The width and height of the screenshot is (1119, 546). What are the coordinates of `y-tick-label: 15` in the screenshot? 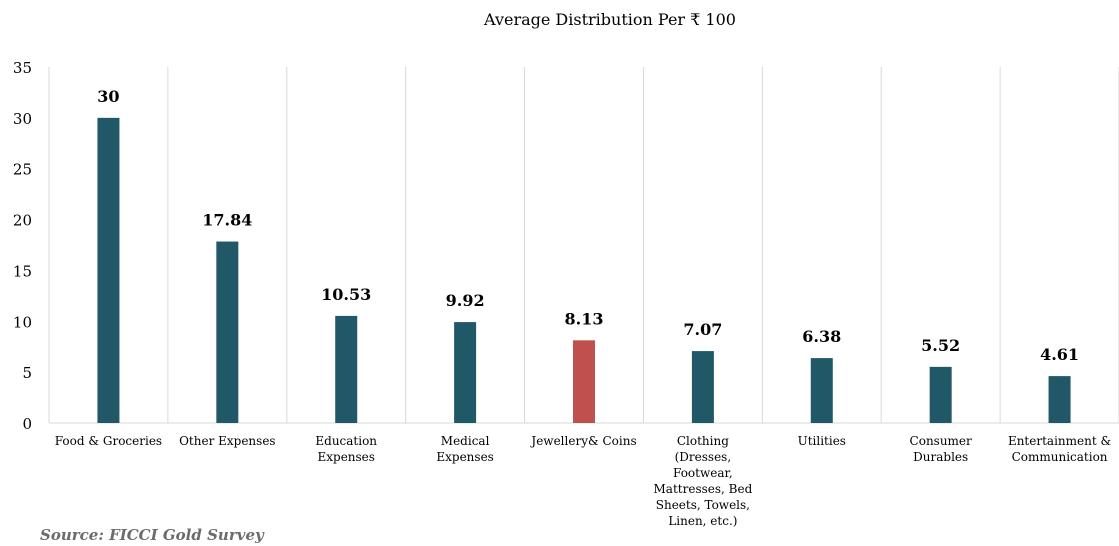 It's located at (22, 271).